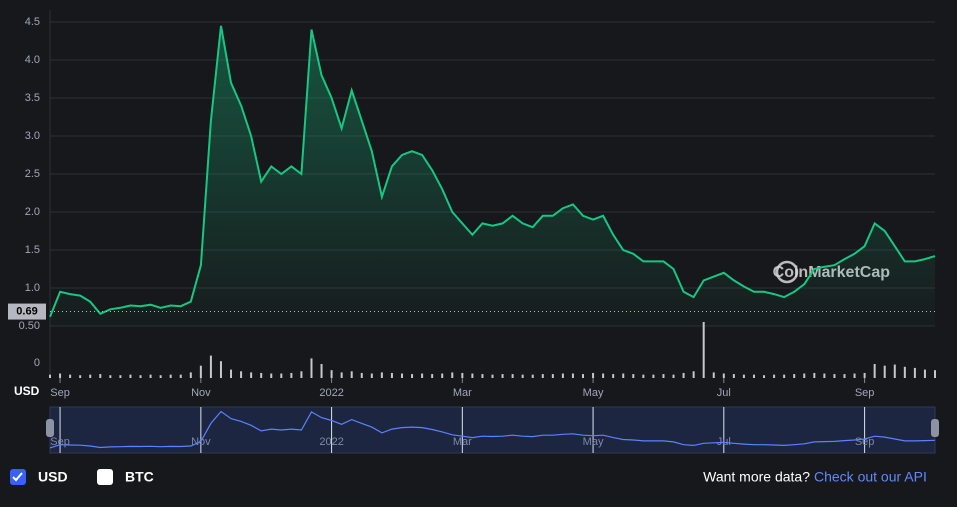 The image size is (957, 507). I want to click on current-price-badge, so click(27, 311).